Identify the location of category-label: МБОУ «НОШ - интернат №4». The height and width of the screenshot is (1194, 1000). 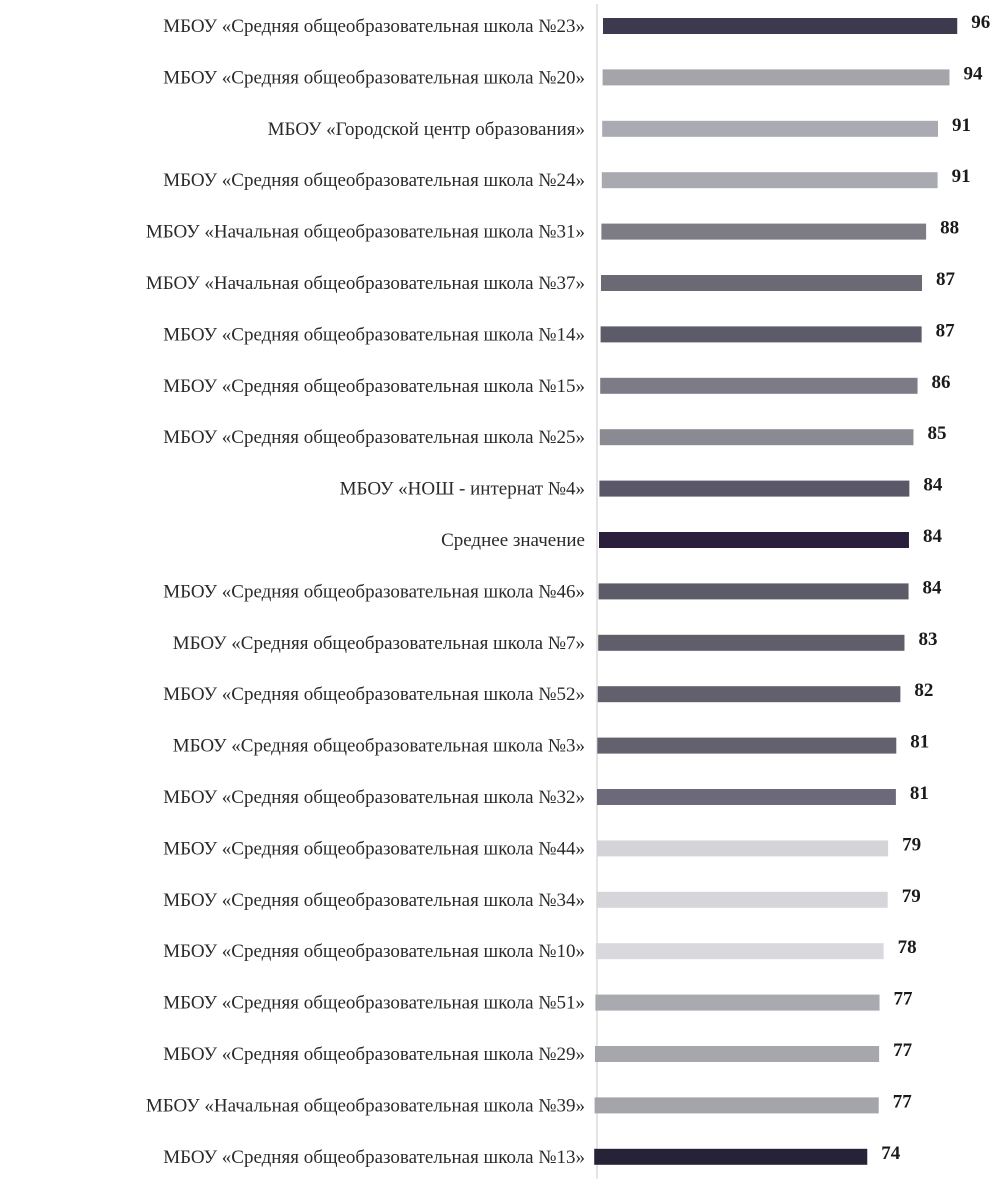
(462, 489).